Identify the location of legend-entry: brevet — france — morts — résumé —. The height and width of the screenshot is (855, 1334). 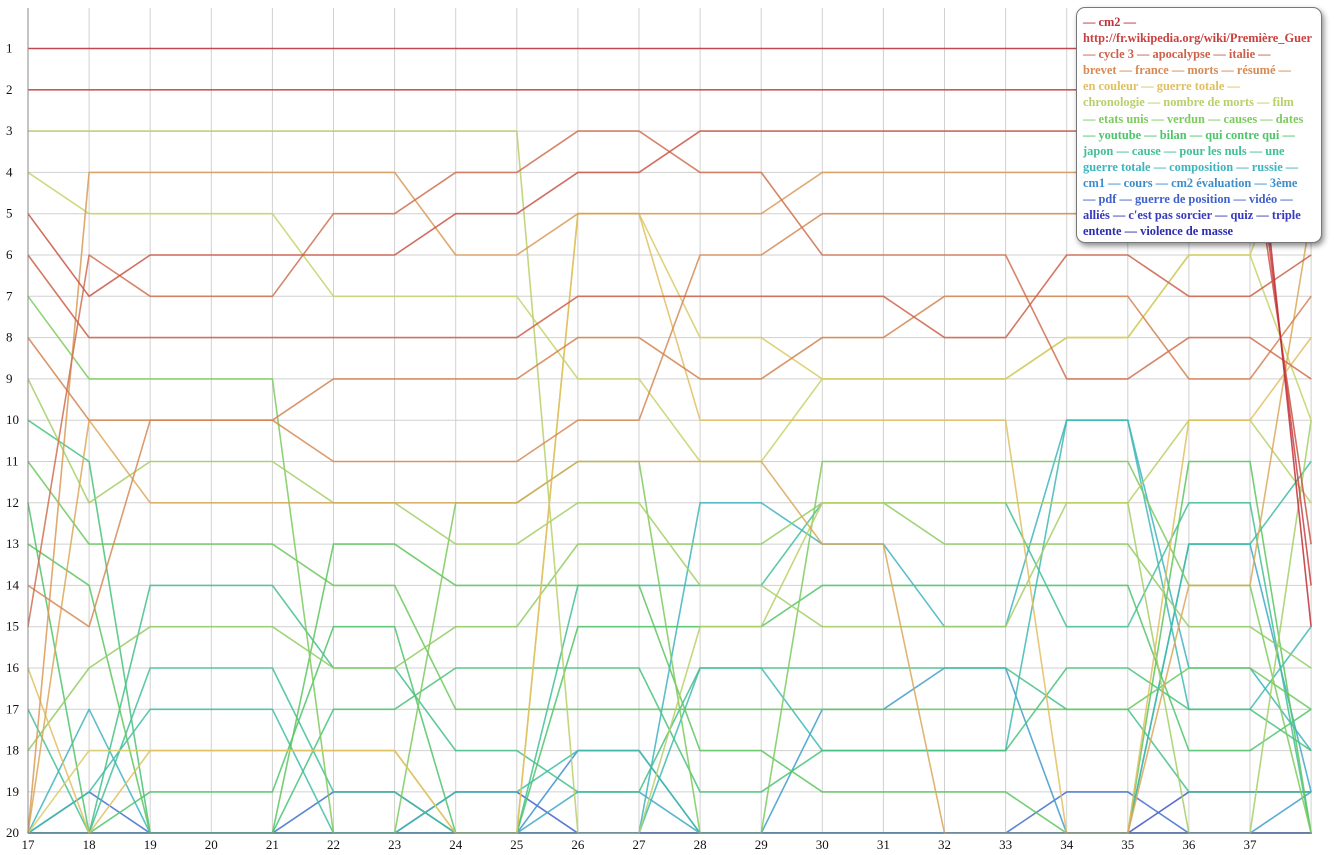
(1187, 70).